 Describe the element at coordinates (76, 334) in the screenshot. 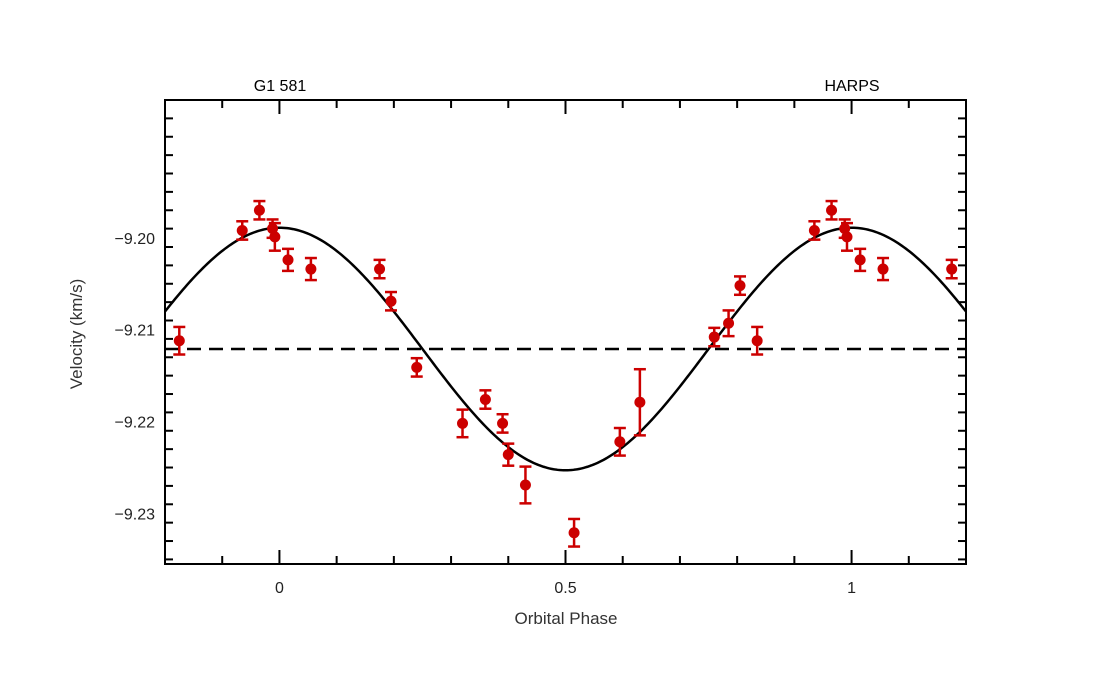

I see `y-axis-title: Velocity (km/s)` at that location.